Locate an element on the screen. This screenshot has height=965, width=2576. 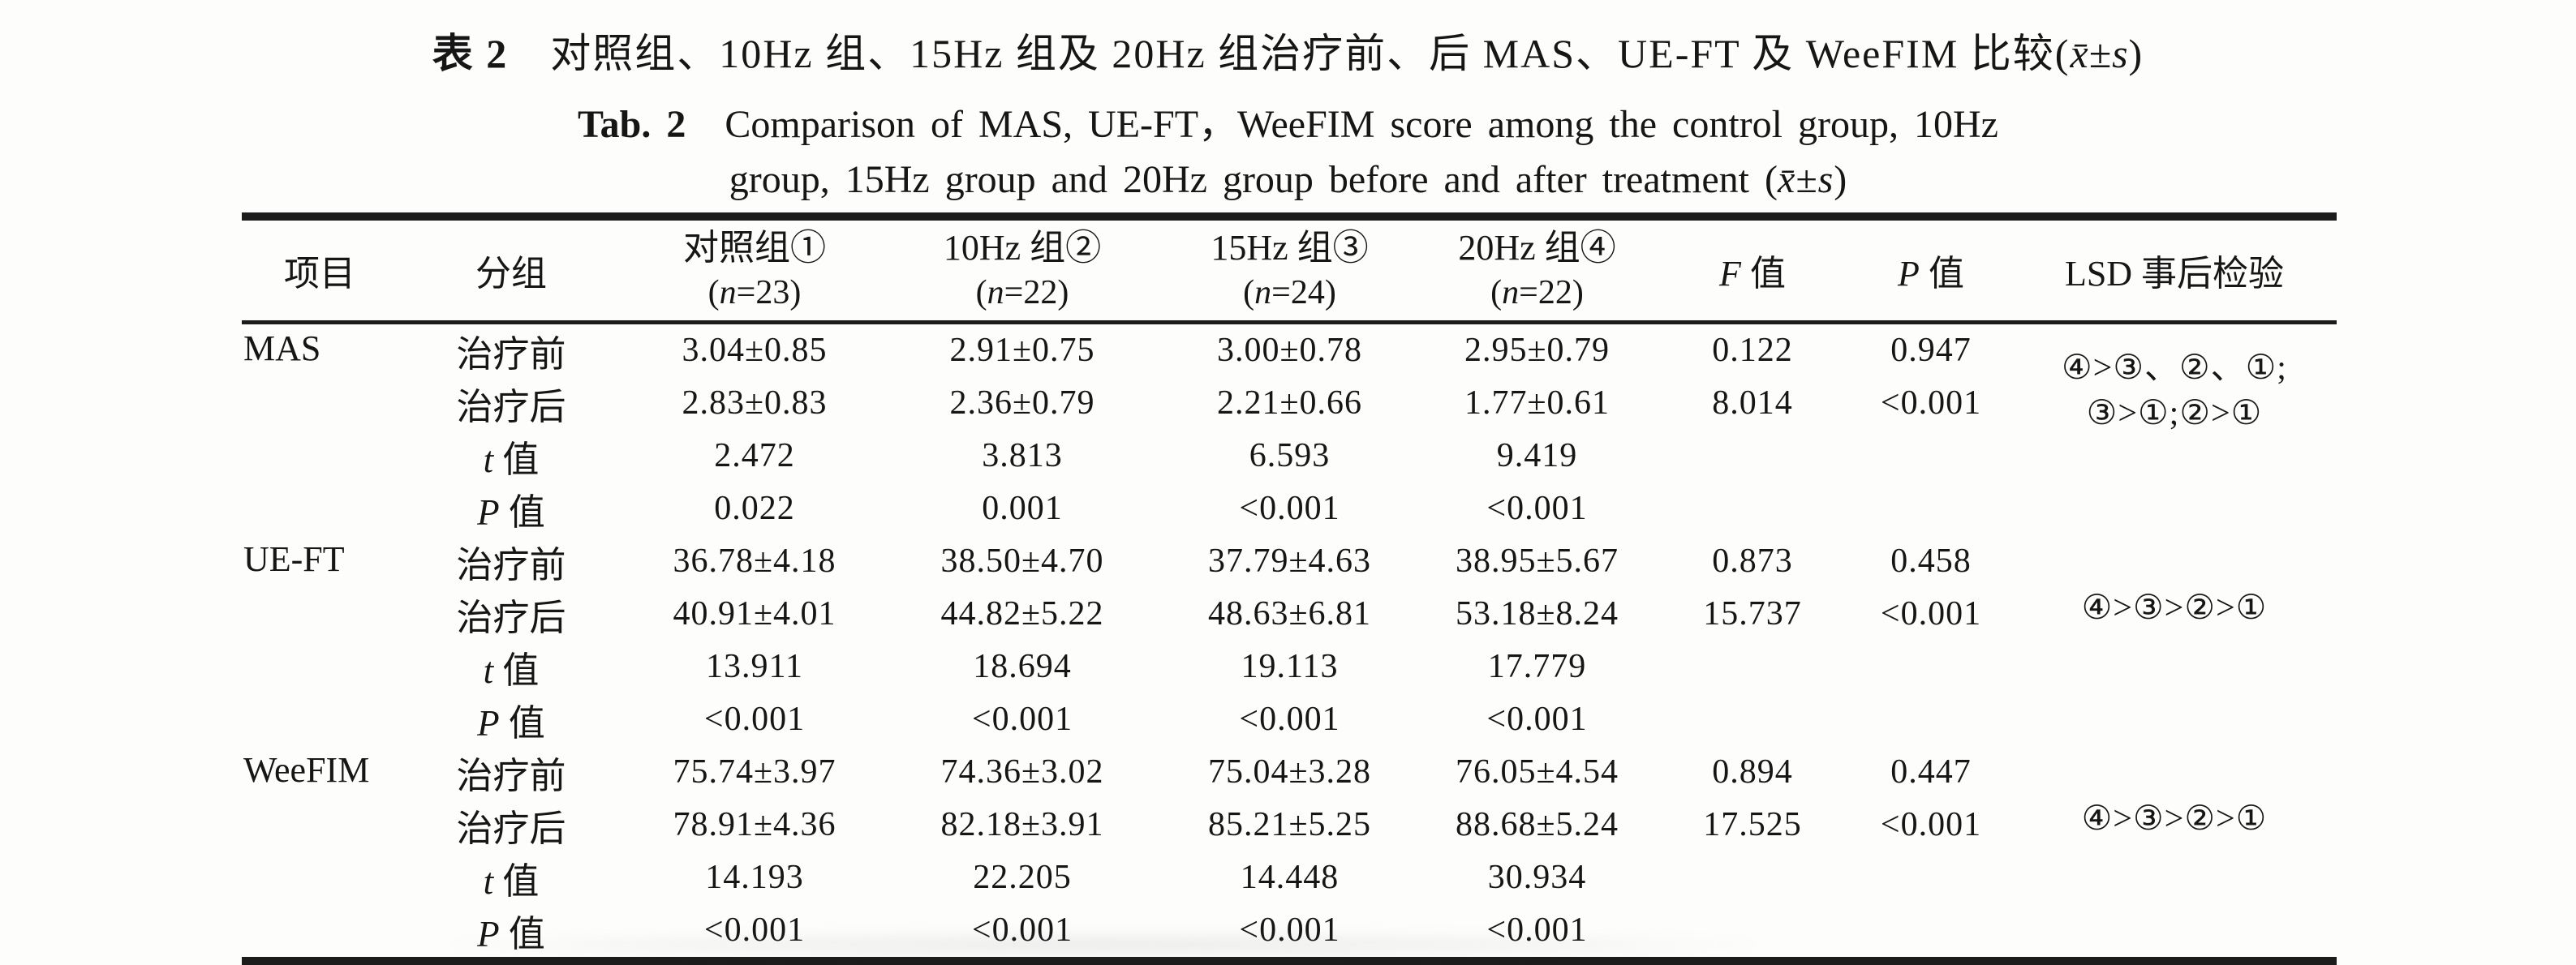
cell-value: 2.21±0.66 is located at coordinates (1289, 403).